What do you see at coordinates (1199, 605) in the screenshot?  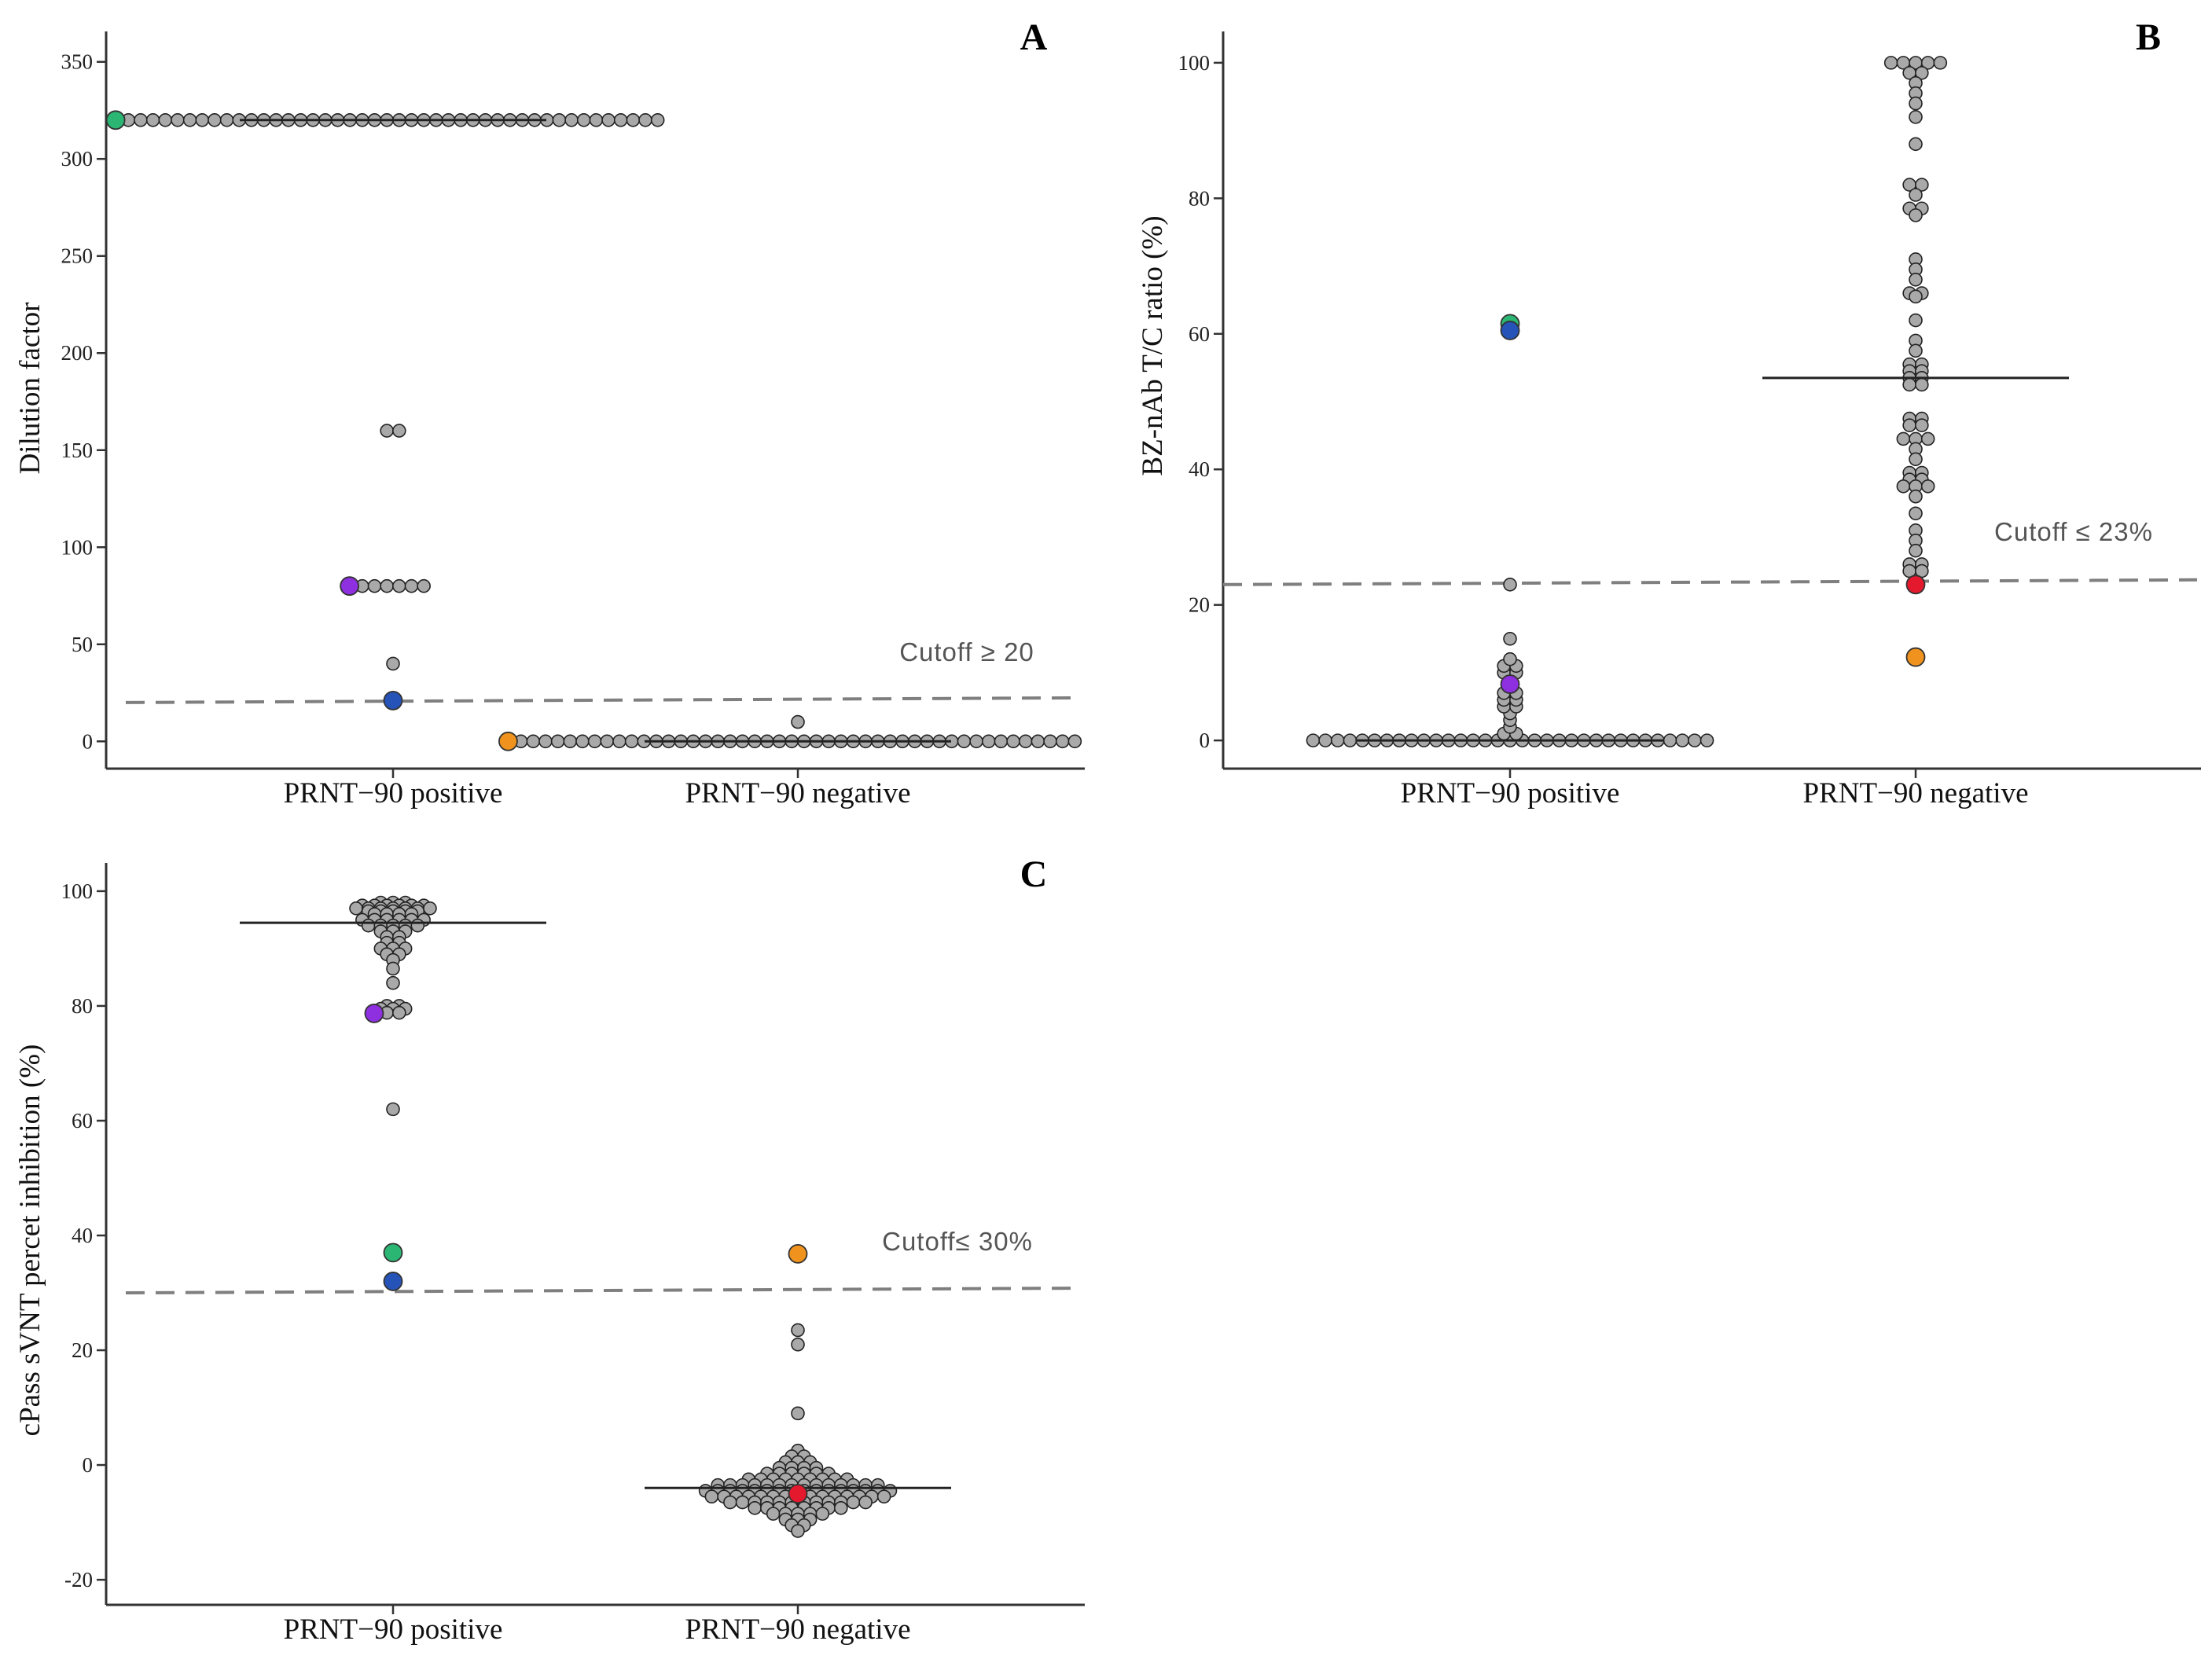 I see `panel-b-y-tick-label: 20` at bounding box center [1199, 605].